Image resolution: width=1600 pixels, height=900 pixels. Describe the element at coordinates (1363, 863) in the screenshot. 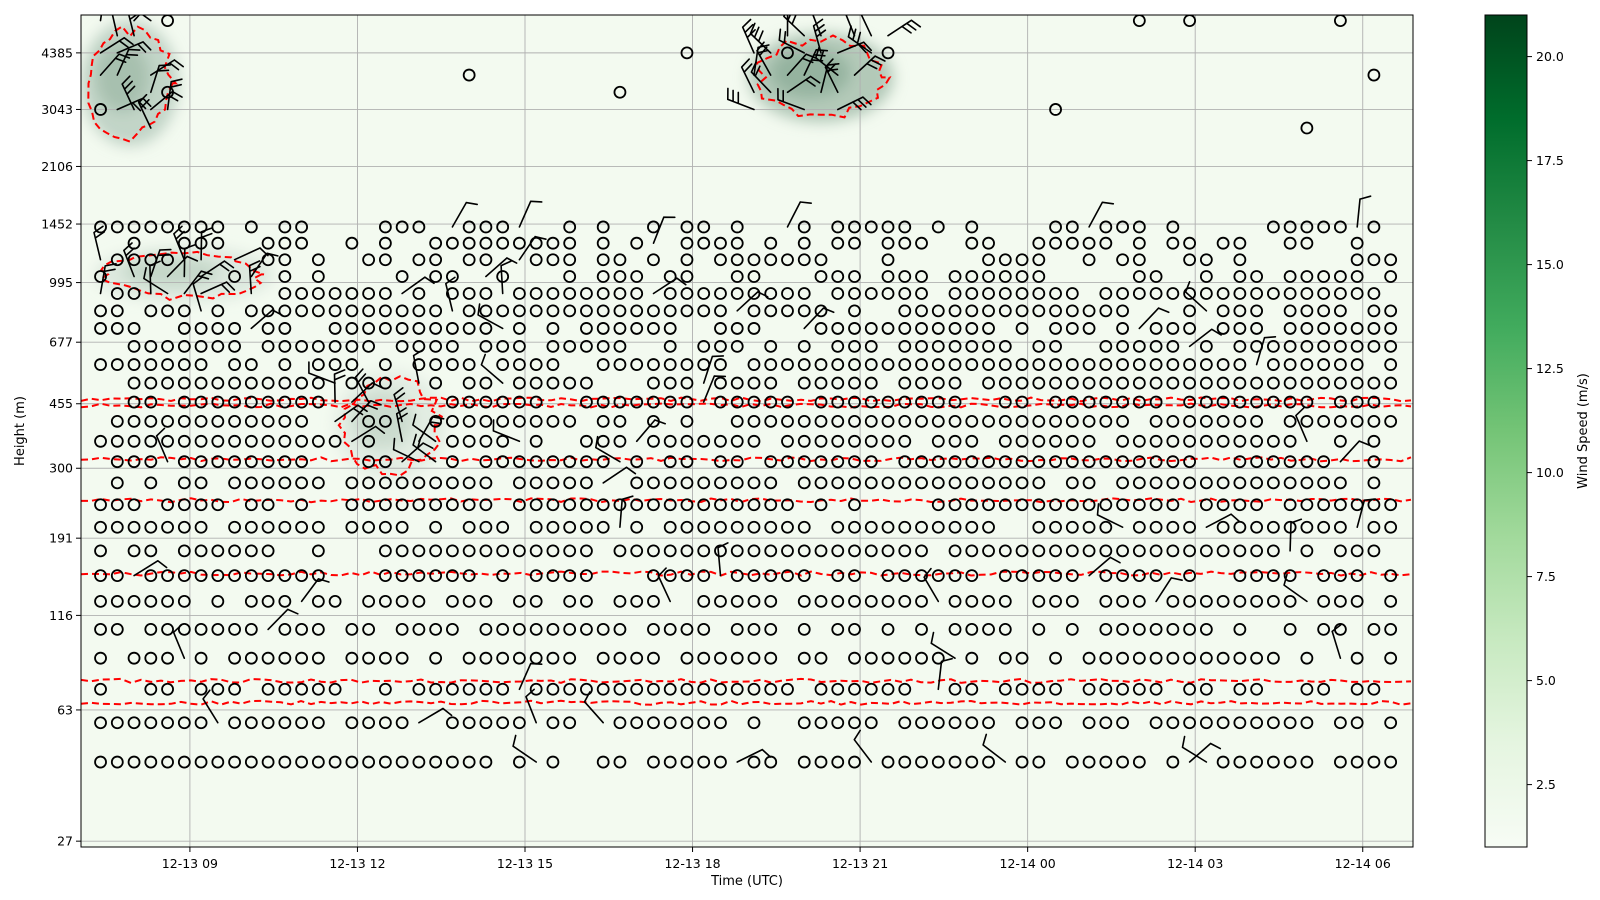

I see `x-tick-label: 12-14 06` at that location.